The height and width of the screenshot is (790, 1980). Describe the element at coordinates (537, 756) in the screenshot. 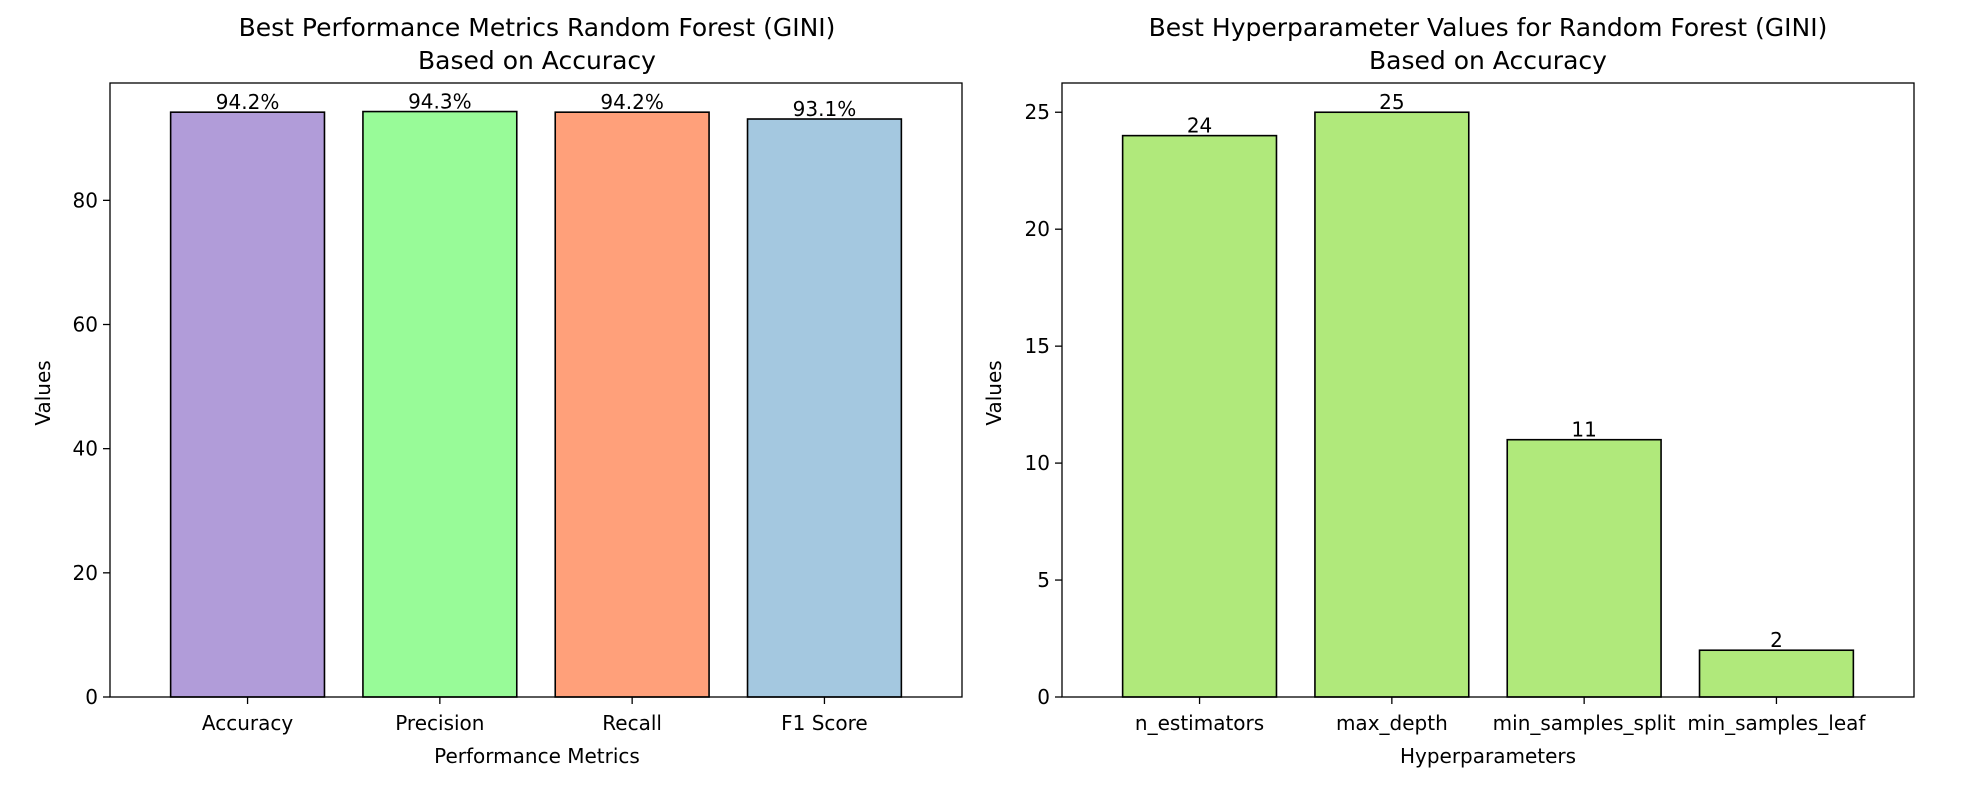

I see `left-chart-x-axis-label: Performance Metrics` at that location.